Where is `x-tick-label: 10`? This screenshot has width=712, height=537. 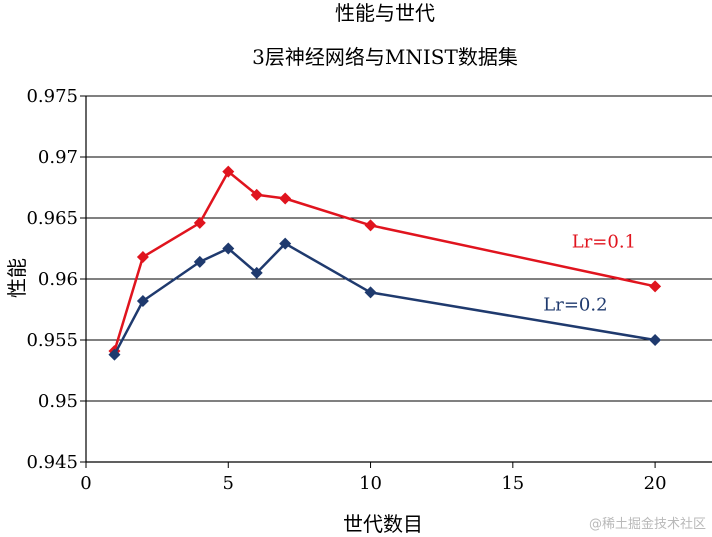
x-tick-label: 10 is located at coordinates (370, 483).